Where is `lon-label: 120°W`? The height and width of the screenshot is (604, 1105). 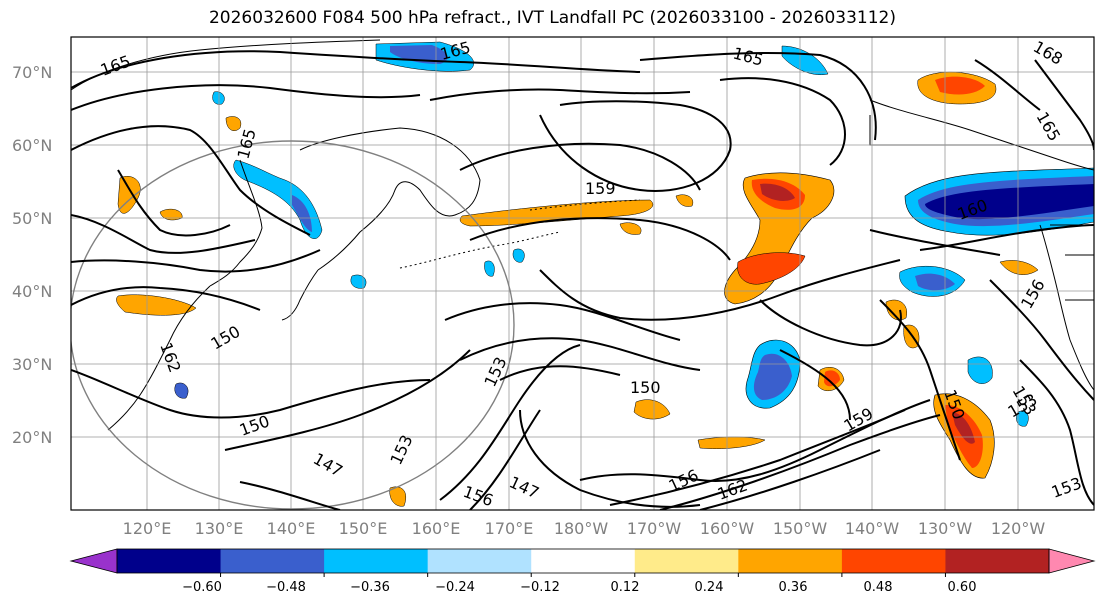
lon-label: 120°W is located at coordinates (1018, 528).